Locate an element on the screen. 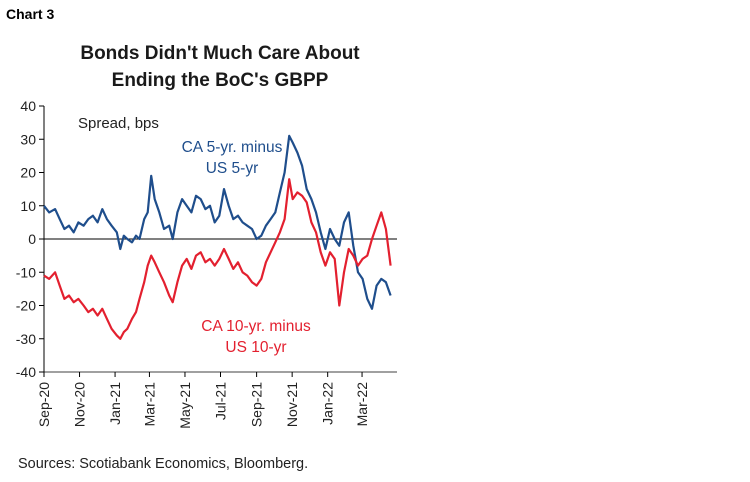 The image size is (750, 482). x-tick-label: Nov-20 is located at coordinates (80, 404).